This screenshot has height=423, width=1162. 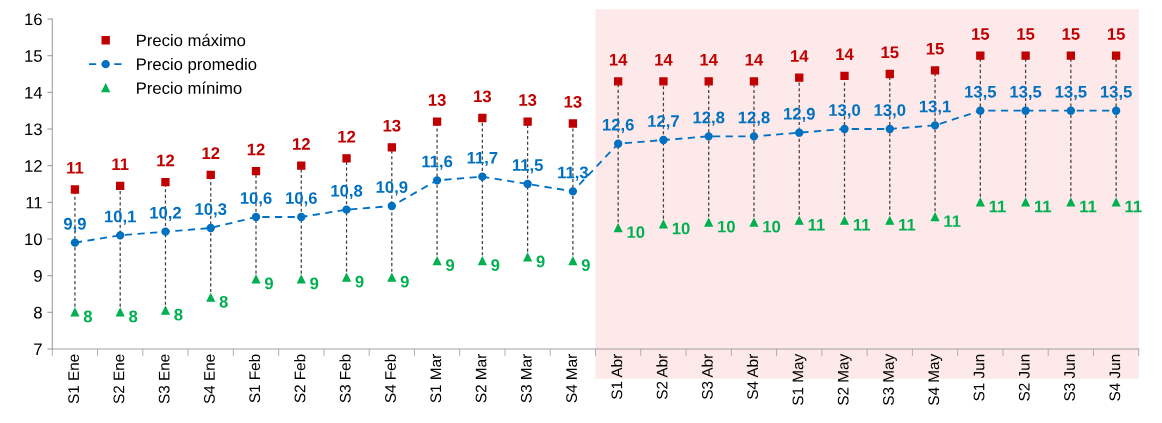 I want to click on data-label: 10,2, so click(x=166, y=214).